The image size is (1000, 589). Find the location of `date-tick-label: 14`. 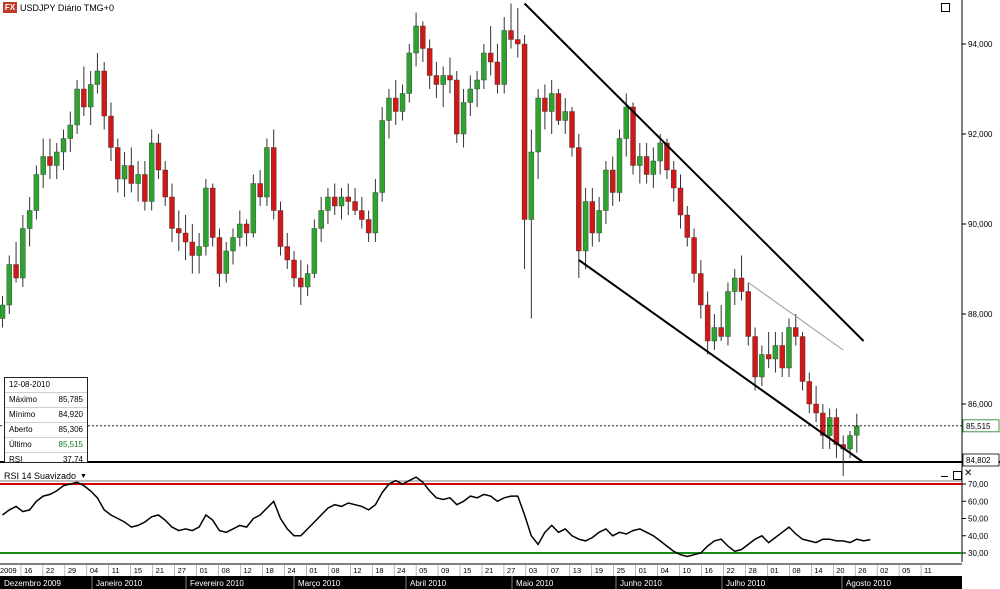

date-tick-label: 14 is located at coordinates (818, 570).